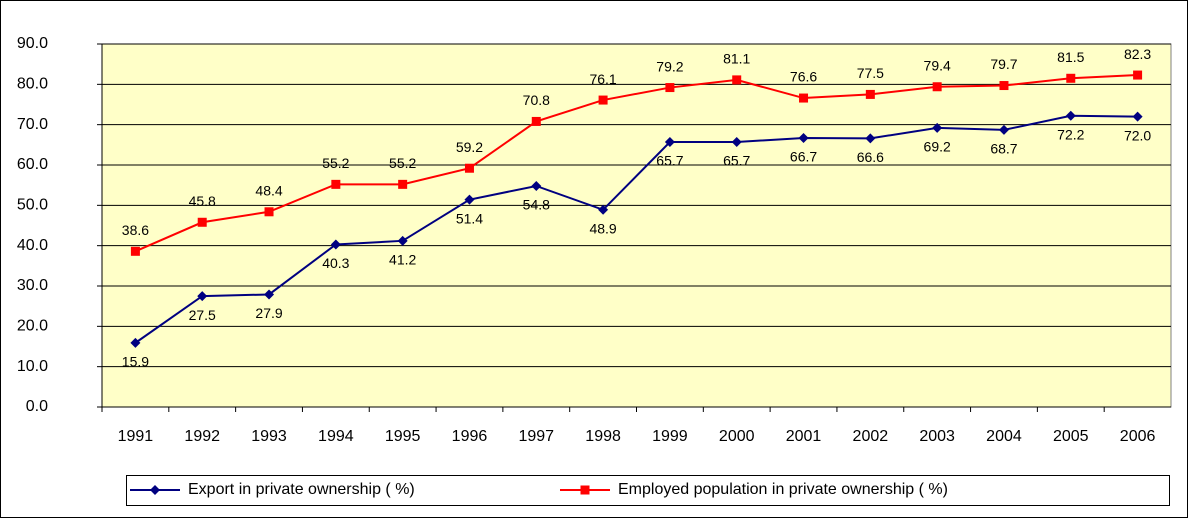  I want to click on data-label: 45.8, so click(202, 201).